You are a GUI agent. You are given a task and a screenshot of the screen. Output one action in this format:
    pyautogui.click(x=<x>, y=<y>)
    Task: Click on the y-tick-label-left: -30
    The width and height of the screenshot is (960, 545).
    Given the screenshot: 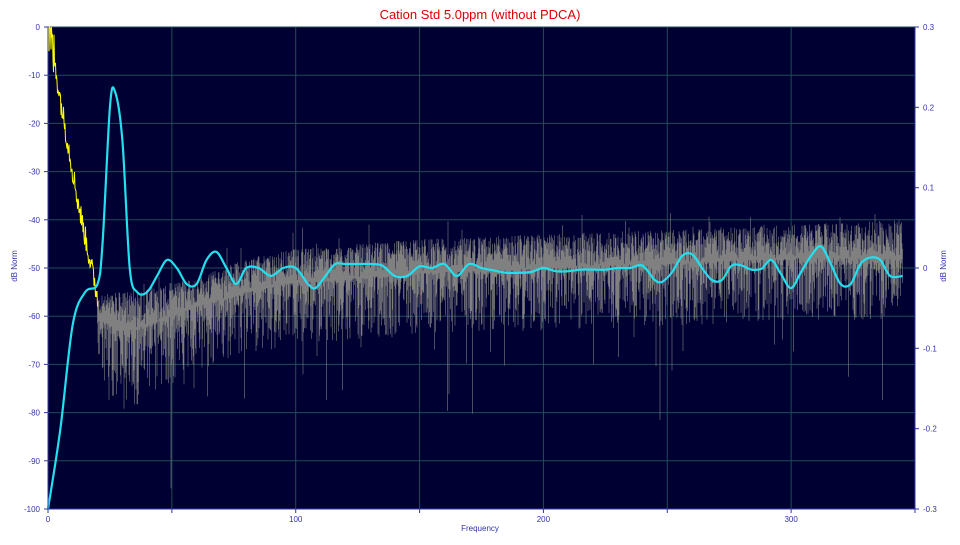 What is the action you would take?
    pyautogui.click(x=34, y=172)
    